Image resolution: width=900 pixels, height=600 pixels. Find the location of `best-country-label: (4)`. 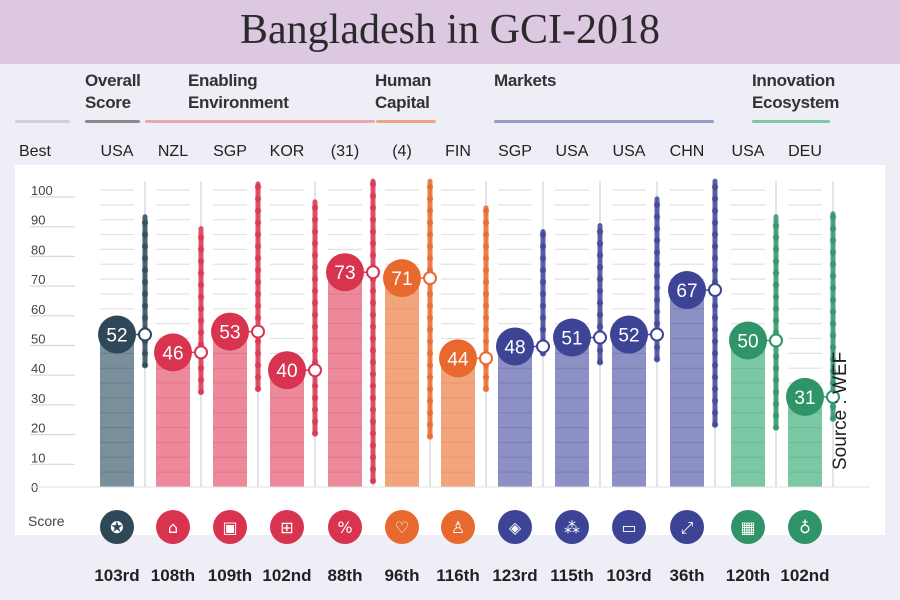

best-country-label: (4) is located at coordinates (402, 151).